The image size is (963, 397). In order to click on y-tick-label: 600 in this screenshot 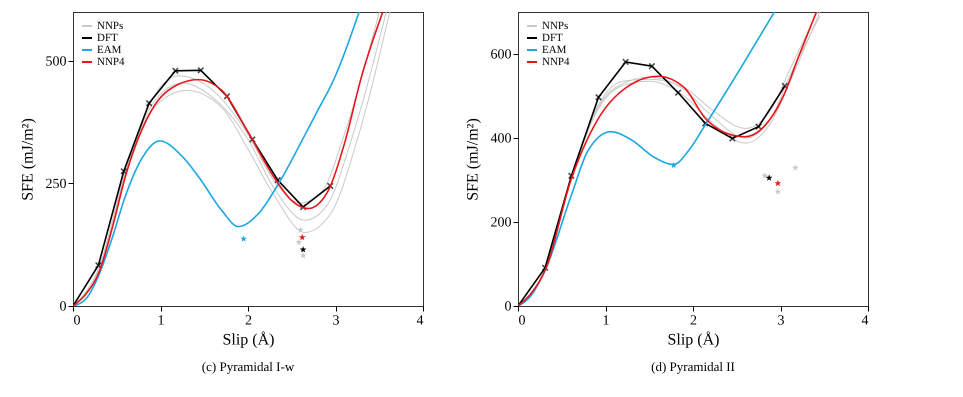, I will do `click(501, 55)`.